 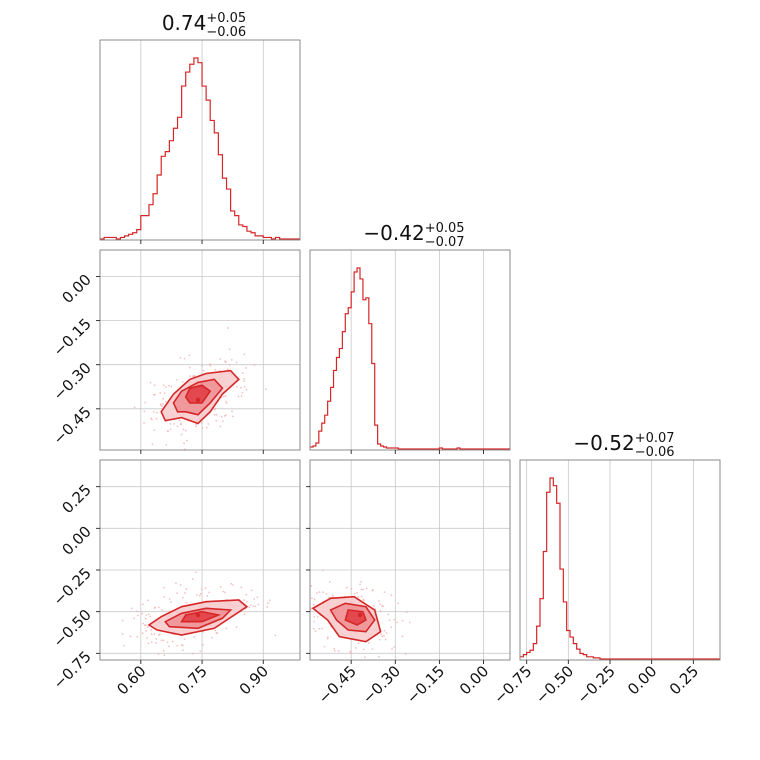 What do you see at coordinates (410, 337) in the screenshot?
I see `histogram-panel-1: −0.42+0.05 −0.07` at bounding box center [410, 337].